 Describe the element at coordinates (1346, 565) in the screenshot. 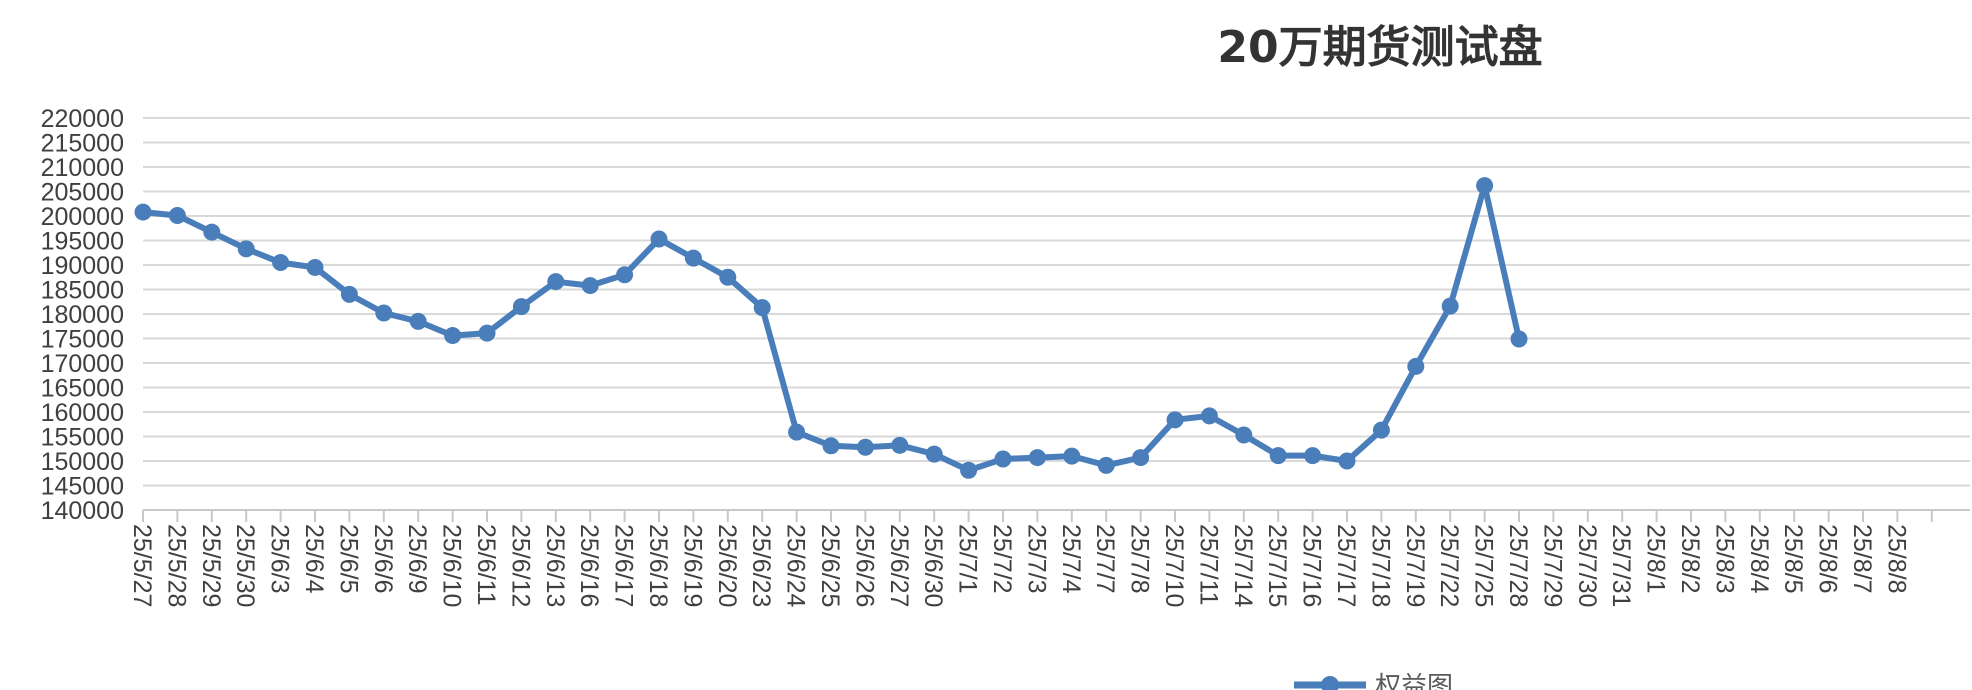

I see `x-tick-label: 25/7/17` at that location.